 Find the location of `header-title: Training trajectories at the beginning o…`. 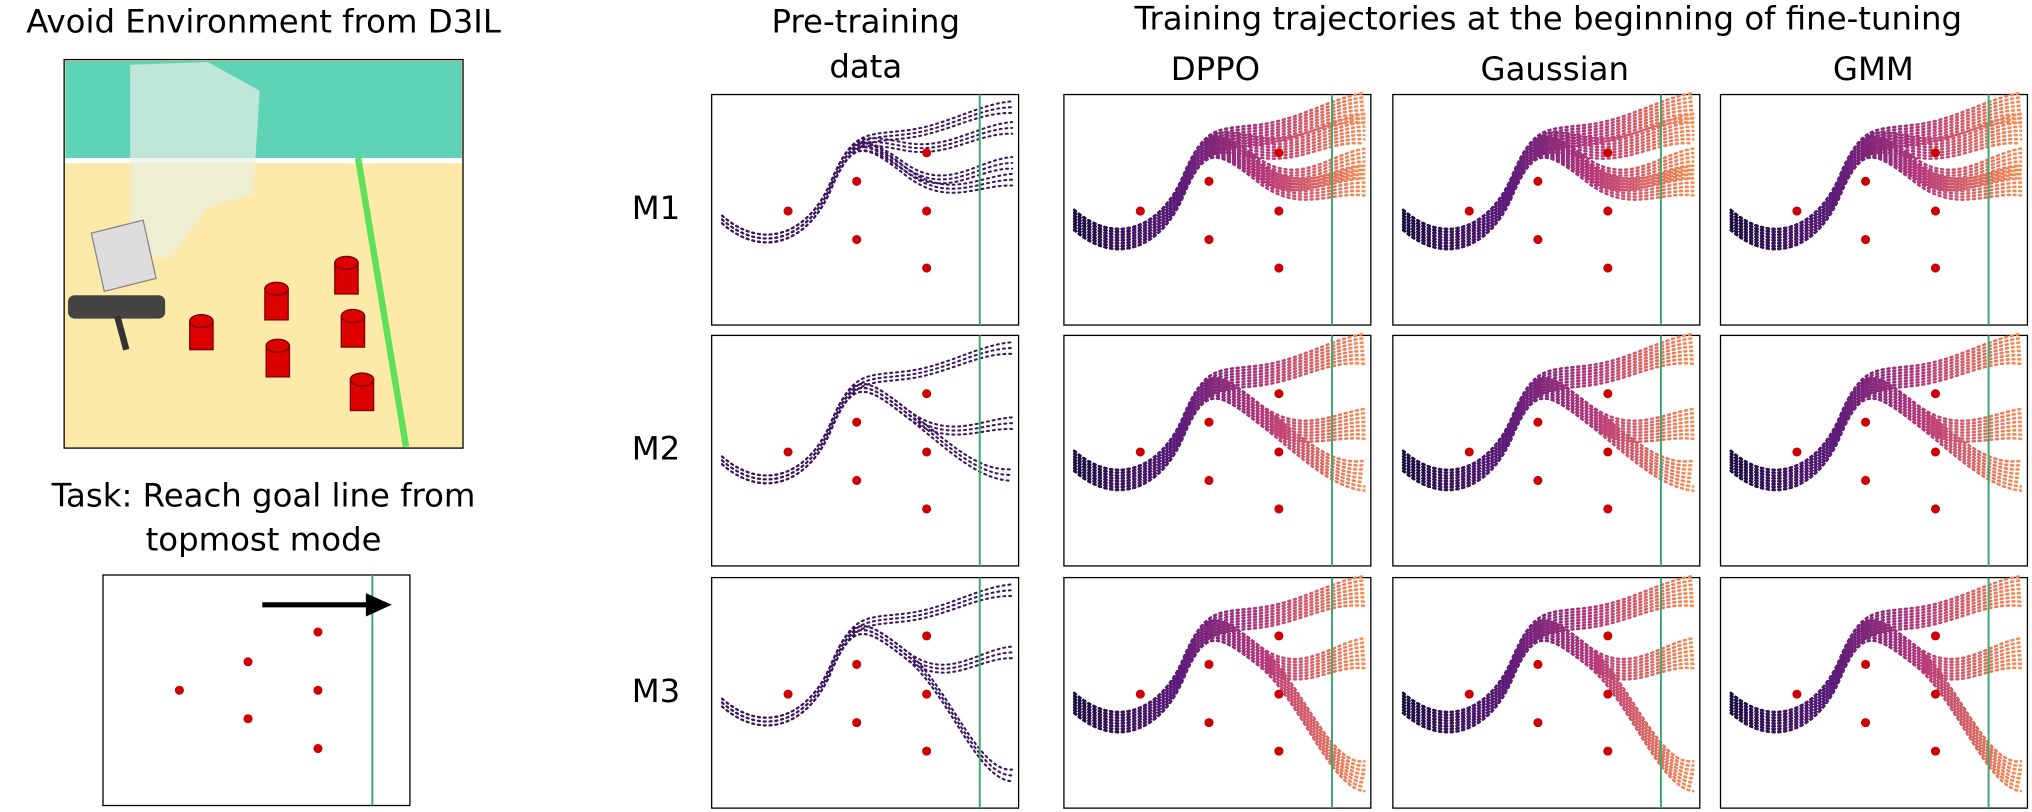

header-title: Training trajectories at the beginning o… is located at coordinates (1547, 19).